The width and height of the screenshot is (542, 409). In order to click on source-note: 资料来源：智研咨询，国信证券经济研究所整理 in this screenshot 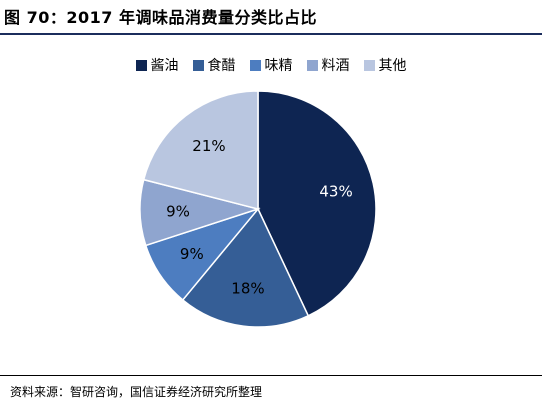, I will do `click(136, 392)`.